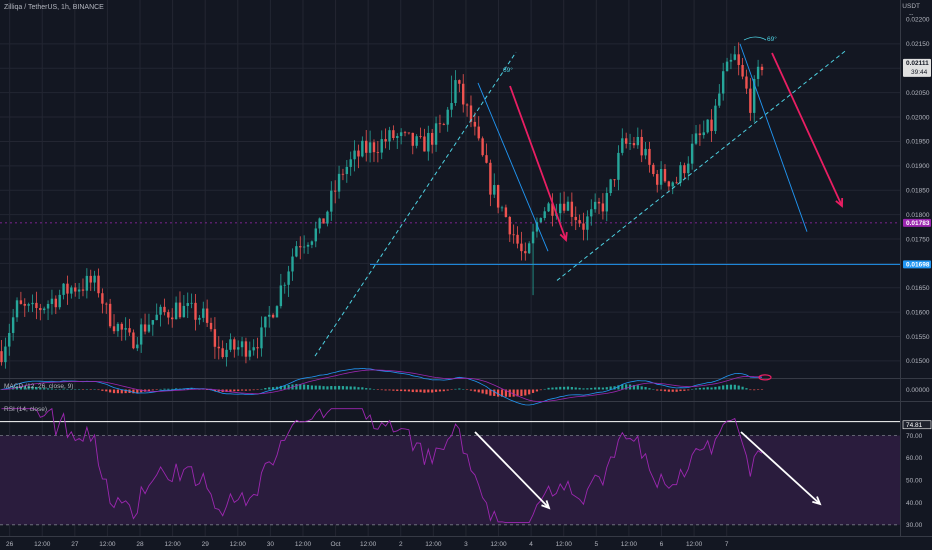  Describe the element at coordinates (512, 470) in the screenshot. I see `rsi-white-arrow` at that location.